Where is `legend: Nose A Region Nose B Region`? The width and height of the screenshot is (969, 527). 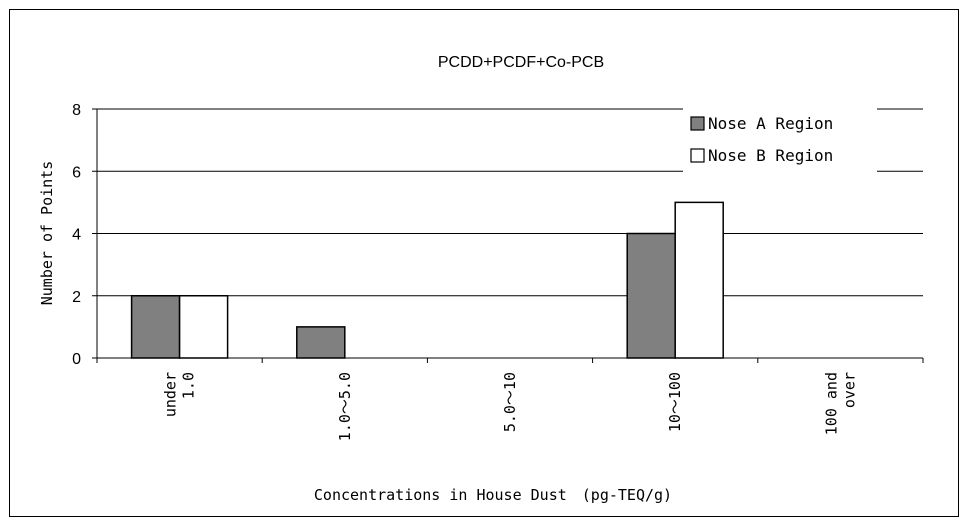 legend: Nose A Region Nose B Region is located at coordinates (780, 140).